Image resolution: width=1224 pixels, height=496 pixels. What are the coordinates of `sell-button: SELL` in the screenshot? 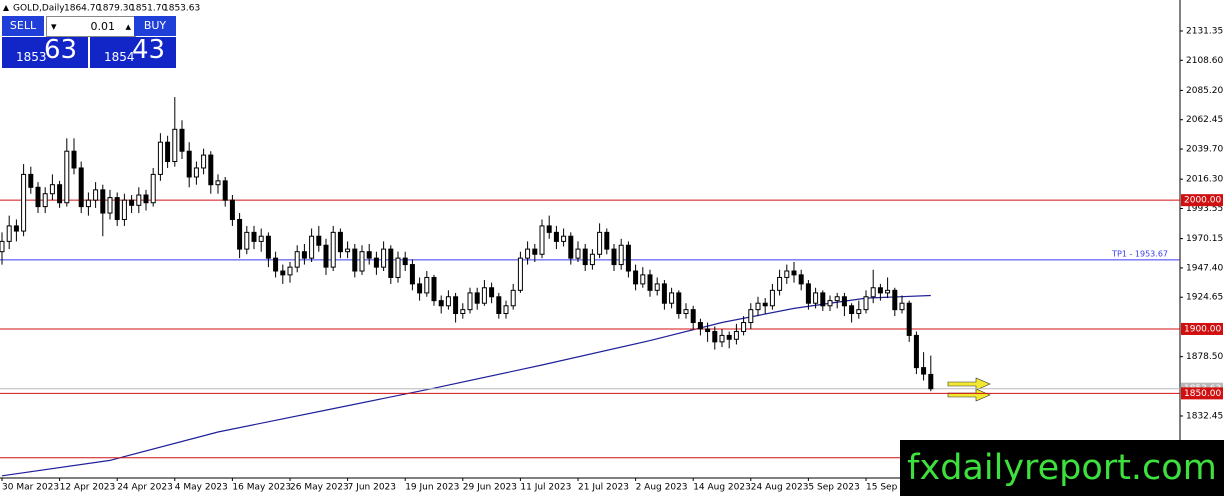 It's located at (23, 26).